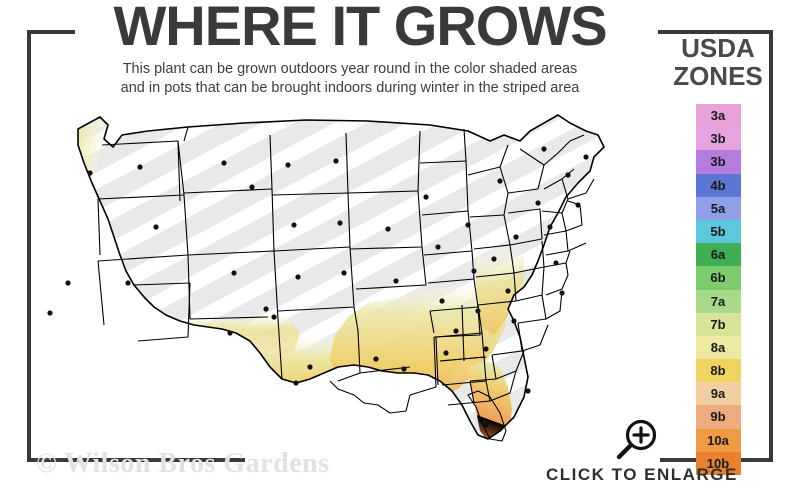 The height and width of the screenshot is (500, 800). What do you see at coordinates (718, 208) in the screenshot?
I see `usda-zone-swatch: 5a` at bounding box center [718, 208].